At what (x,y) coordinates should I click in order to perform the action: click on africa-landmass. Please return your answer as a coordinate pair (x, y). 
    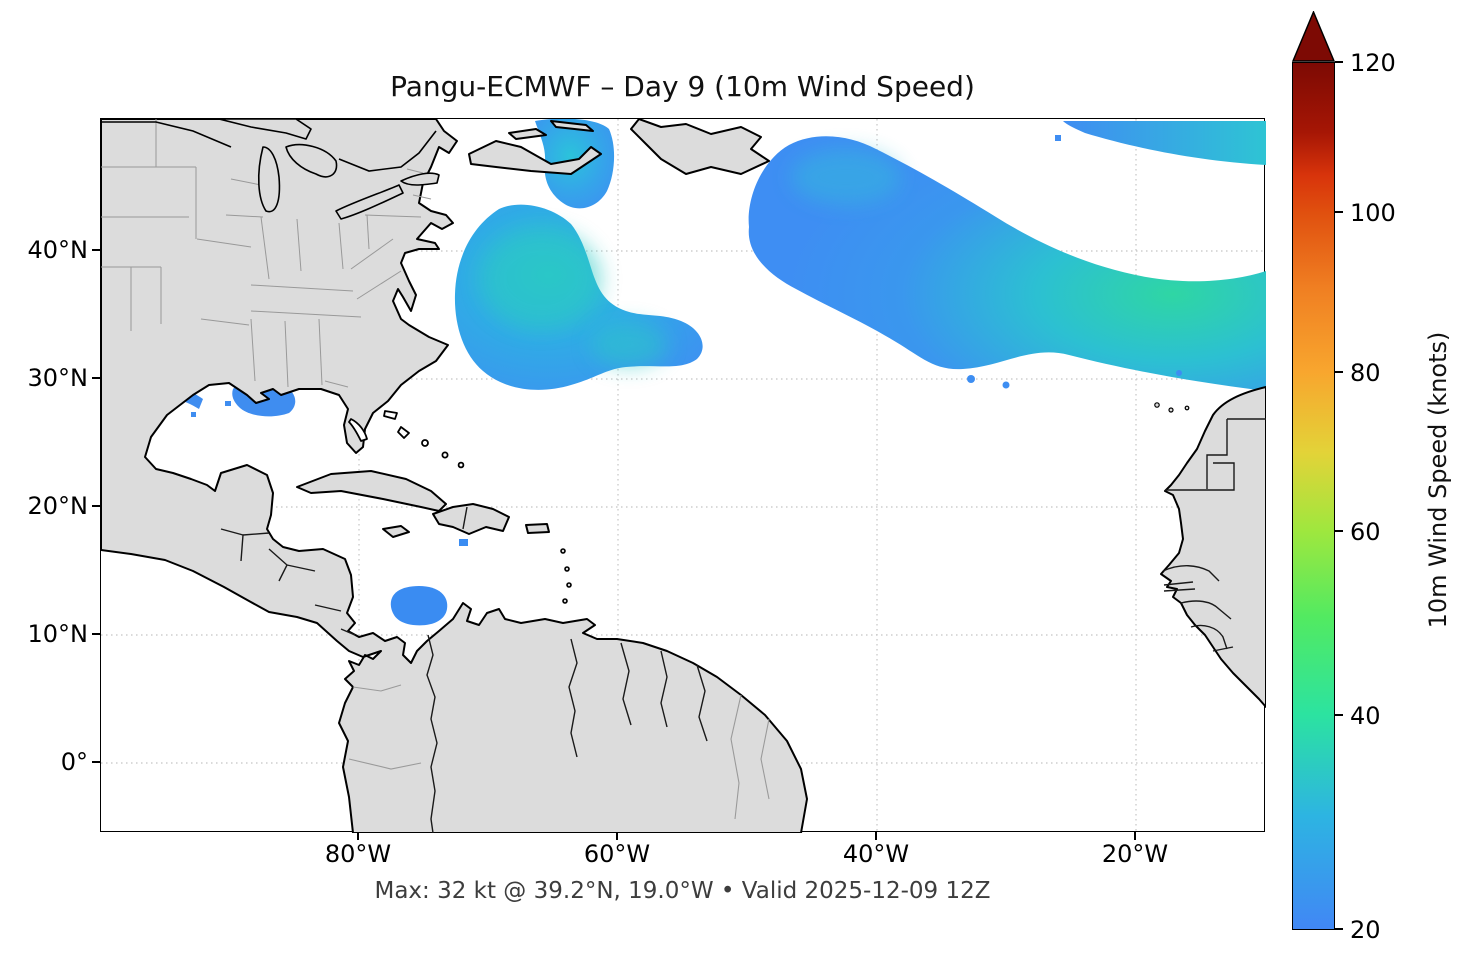
    Looking at the image, I should click on (1213, 547).